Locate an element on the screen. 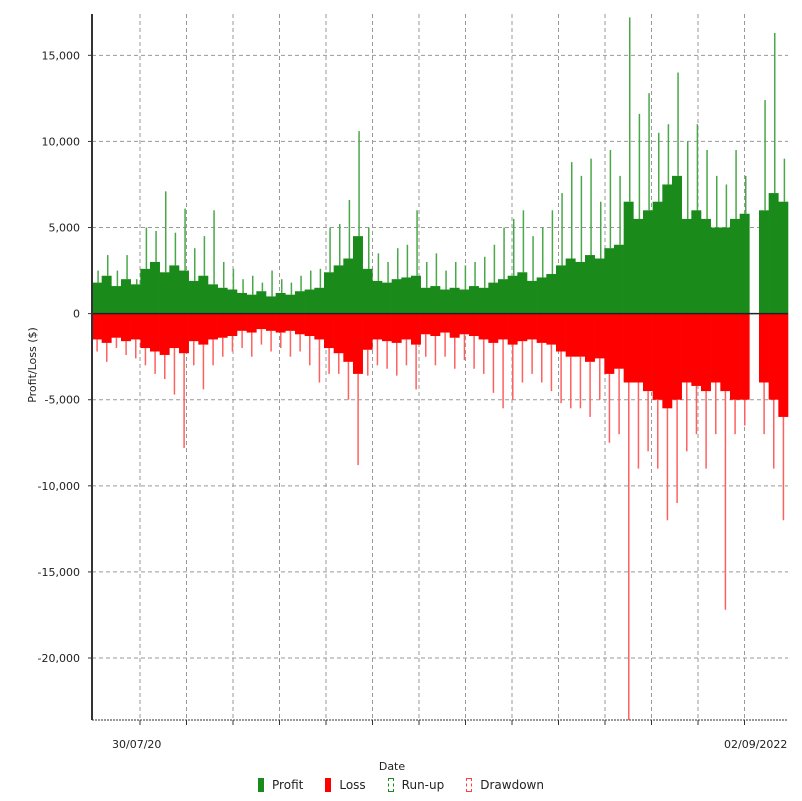 This screenshot has width=802, height=801. legend-item-runup: Run-up is located at coordinates (416, 785).